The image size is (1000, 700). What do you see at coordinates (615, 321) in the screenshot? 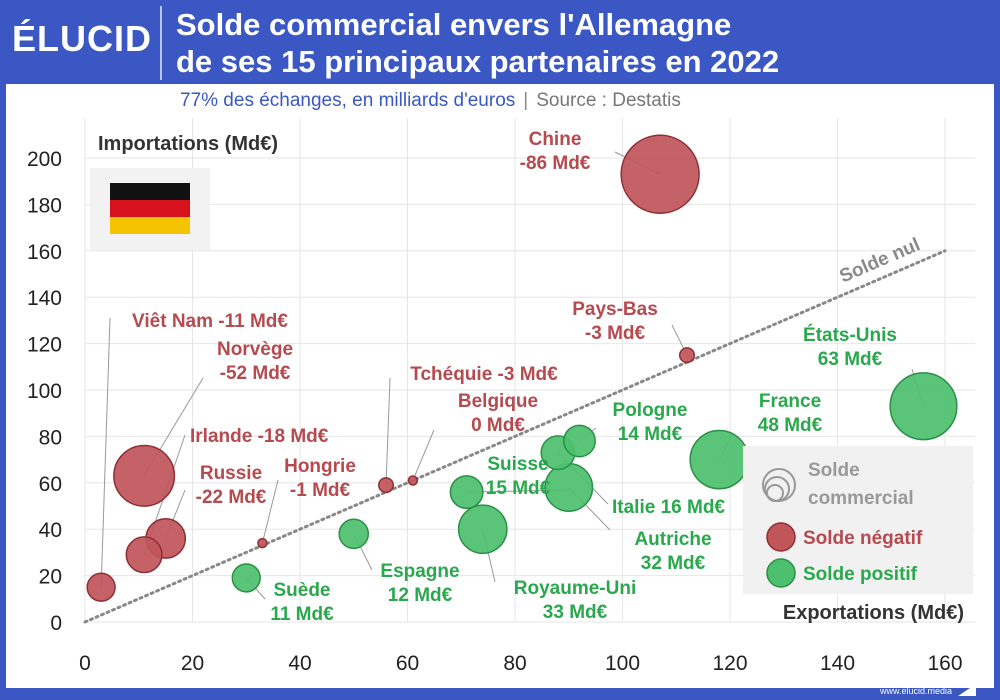
I see `point-label: Pays-Bas -3 Md€` at bounding box center [615, 321].